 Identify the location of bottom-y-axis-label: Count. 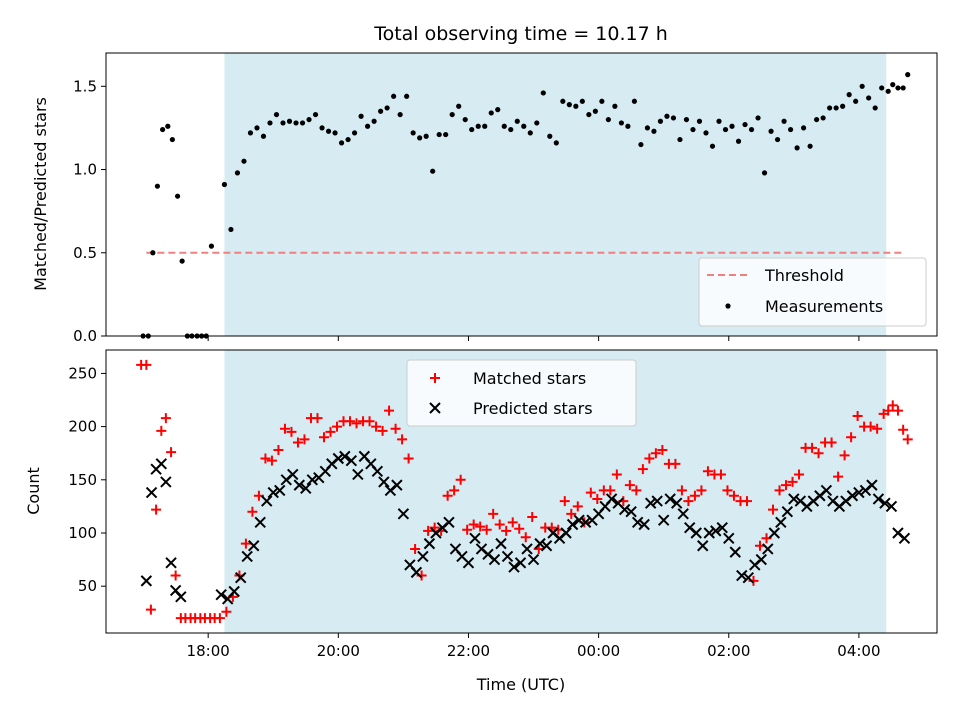
(33, 491).